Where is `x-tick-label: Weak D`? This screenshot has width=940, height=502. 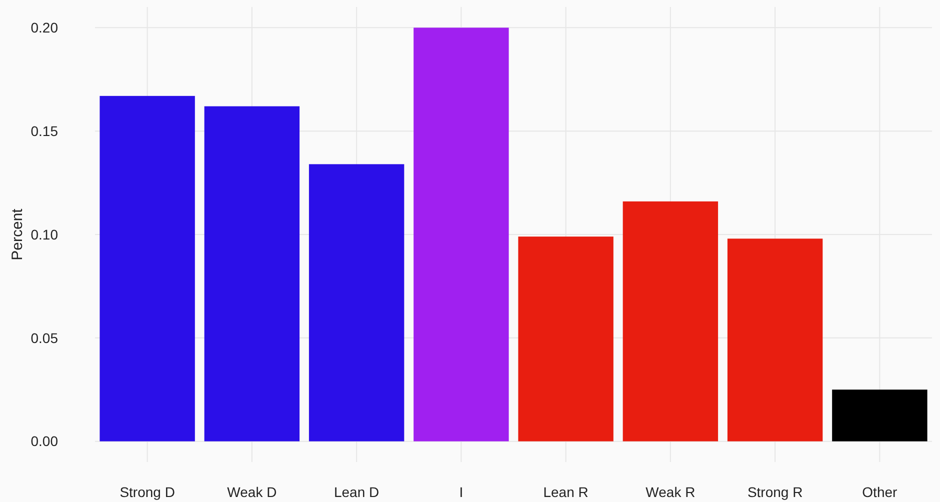 x-tick-label: Weak D is located at coordinates (252, 492).